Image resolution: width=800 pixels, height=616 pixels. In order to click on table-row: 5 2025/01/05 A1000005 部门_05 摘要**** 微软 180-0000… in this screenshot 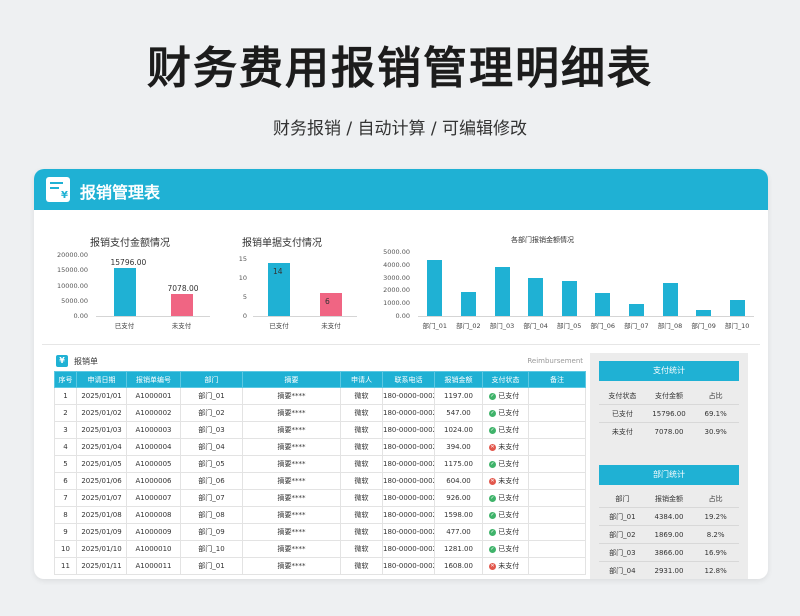, I will do `click(320, 464)`.